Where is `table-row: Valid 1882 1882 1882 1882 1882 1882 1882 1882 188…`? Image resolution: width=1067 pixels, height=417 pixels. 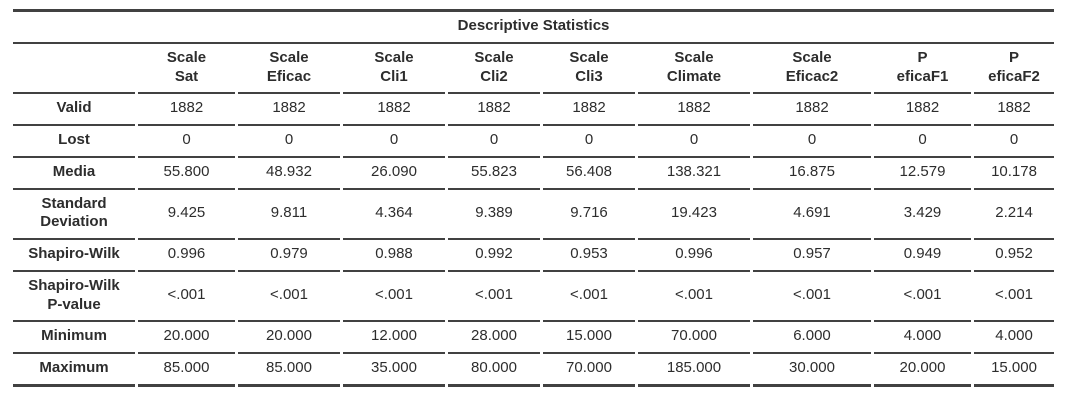 table-row: Valid 1882 1882 1882 1882 1882 1882 1882 1882 188… is located at coordinates (534, 110).